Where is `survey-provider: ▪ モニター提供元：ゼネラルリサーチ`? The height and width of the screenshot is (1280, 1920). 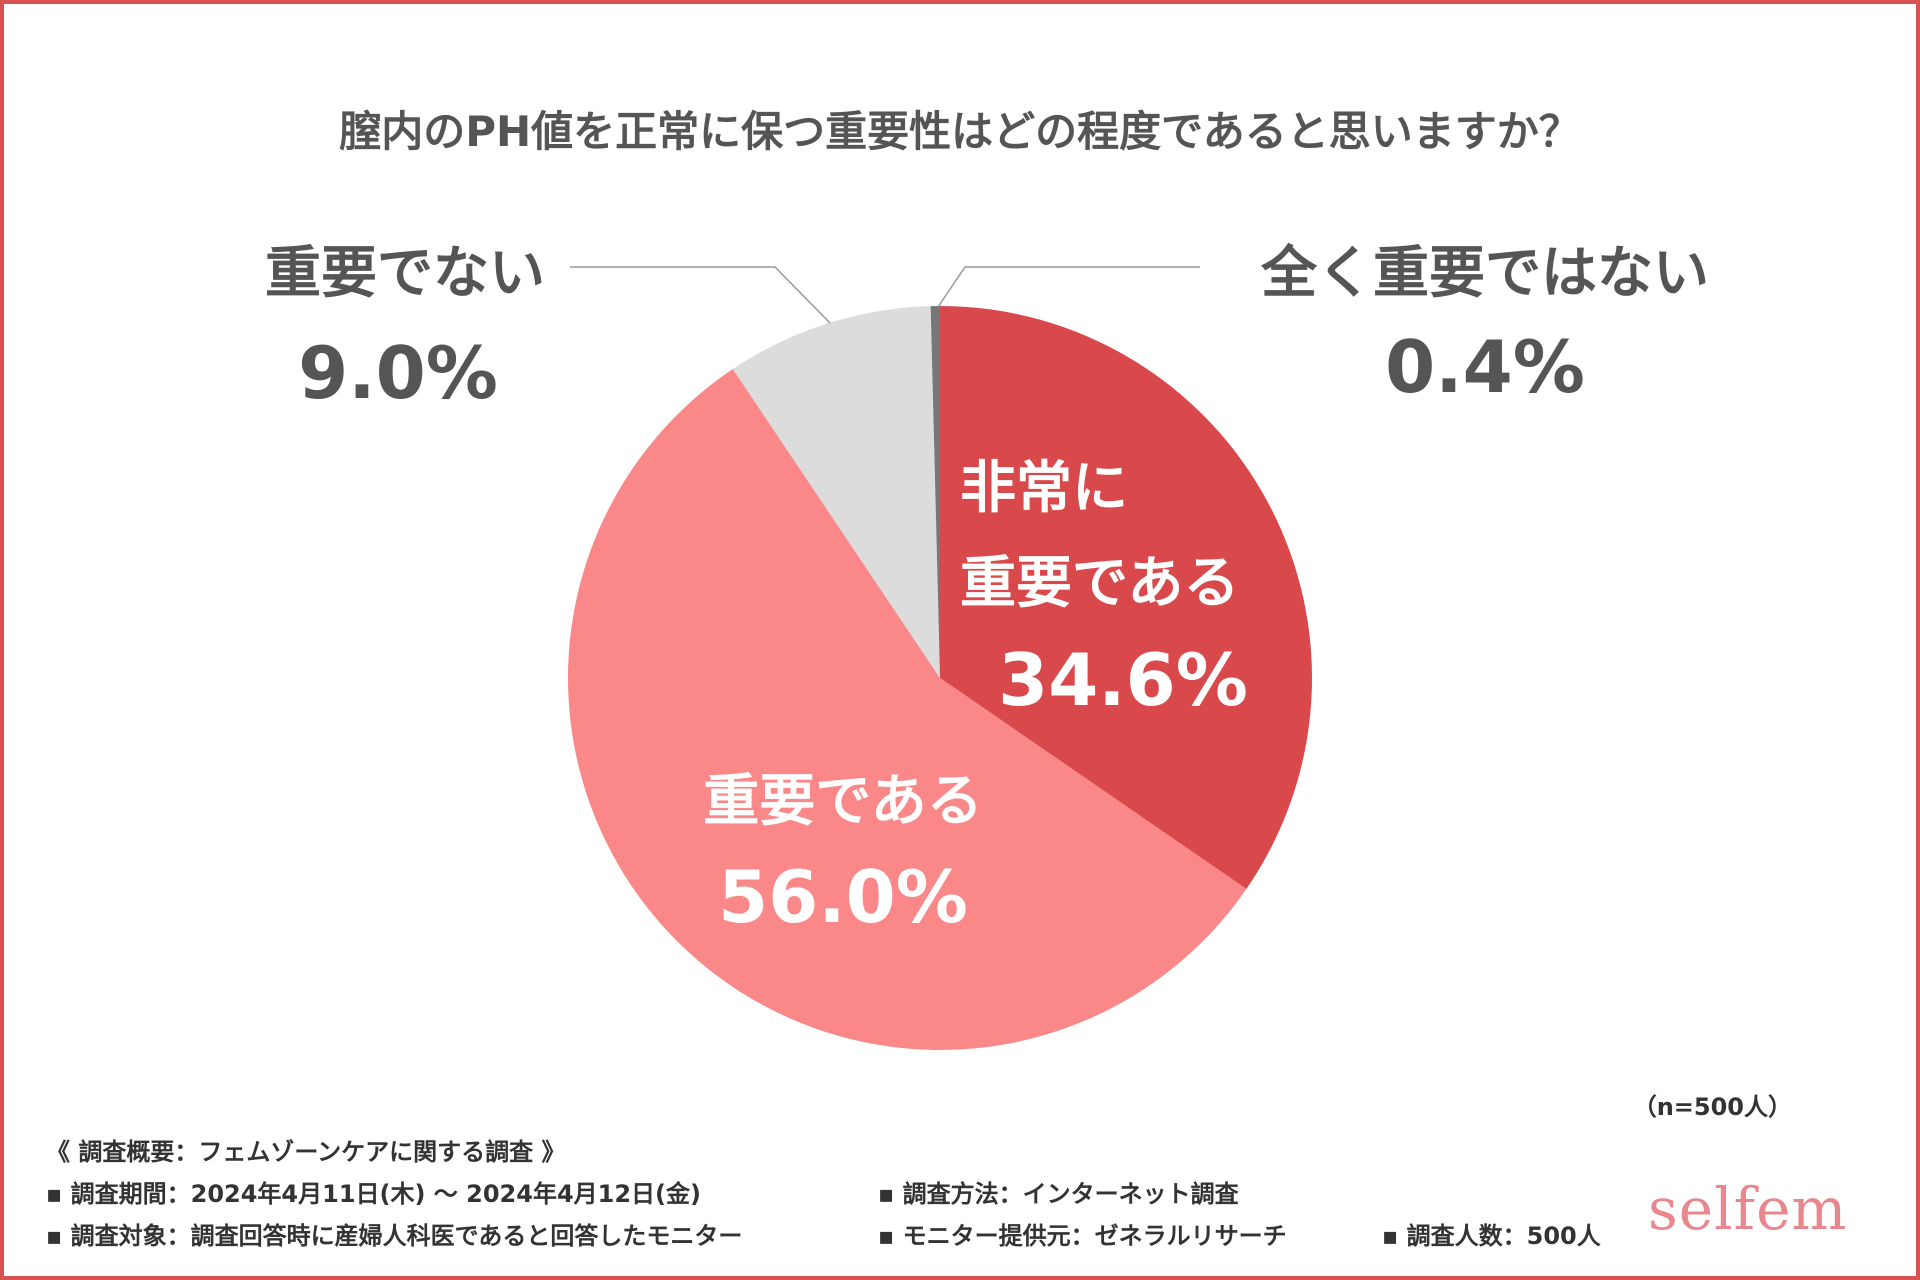
survey-provider: ▪ モニター提供元：ゼネラルリサーチ is located at coordinates (1082, 1236).